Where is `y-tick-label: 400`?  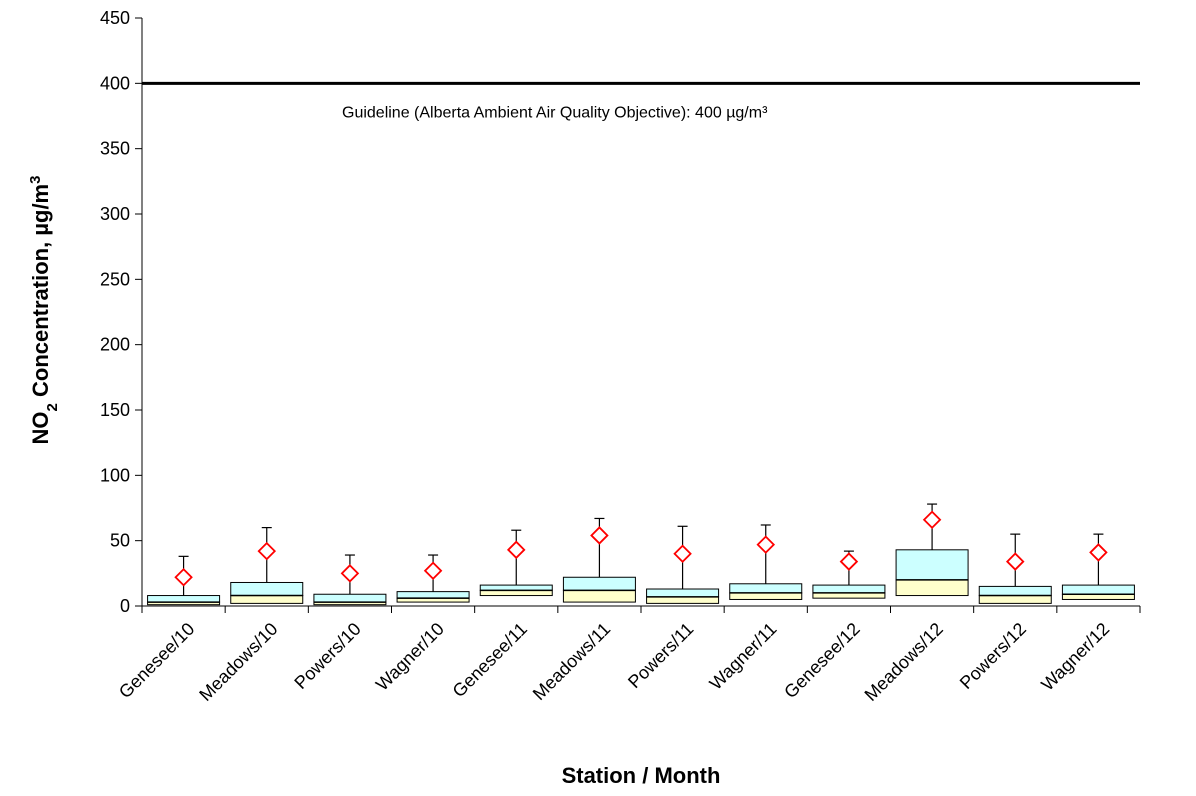 y-tick-label: 400 is located at coordinates (115, 83).